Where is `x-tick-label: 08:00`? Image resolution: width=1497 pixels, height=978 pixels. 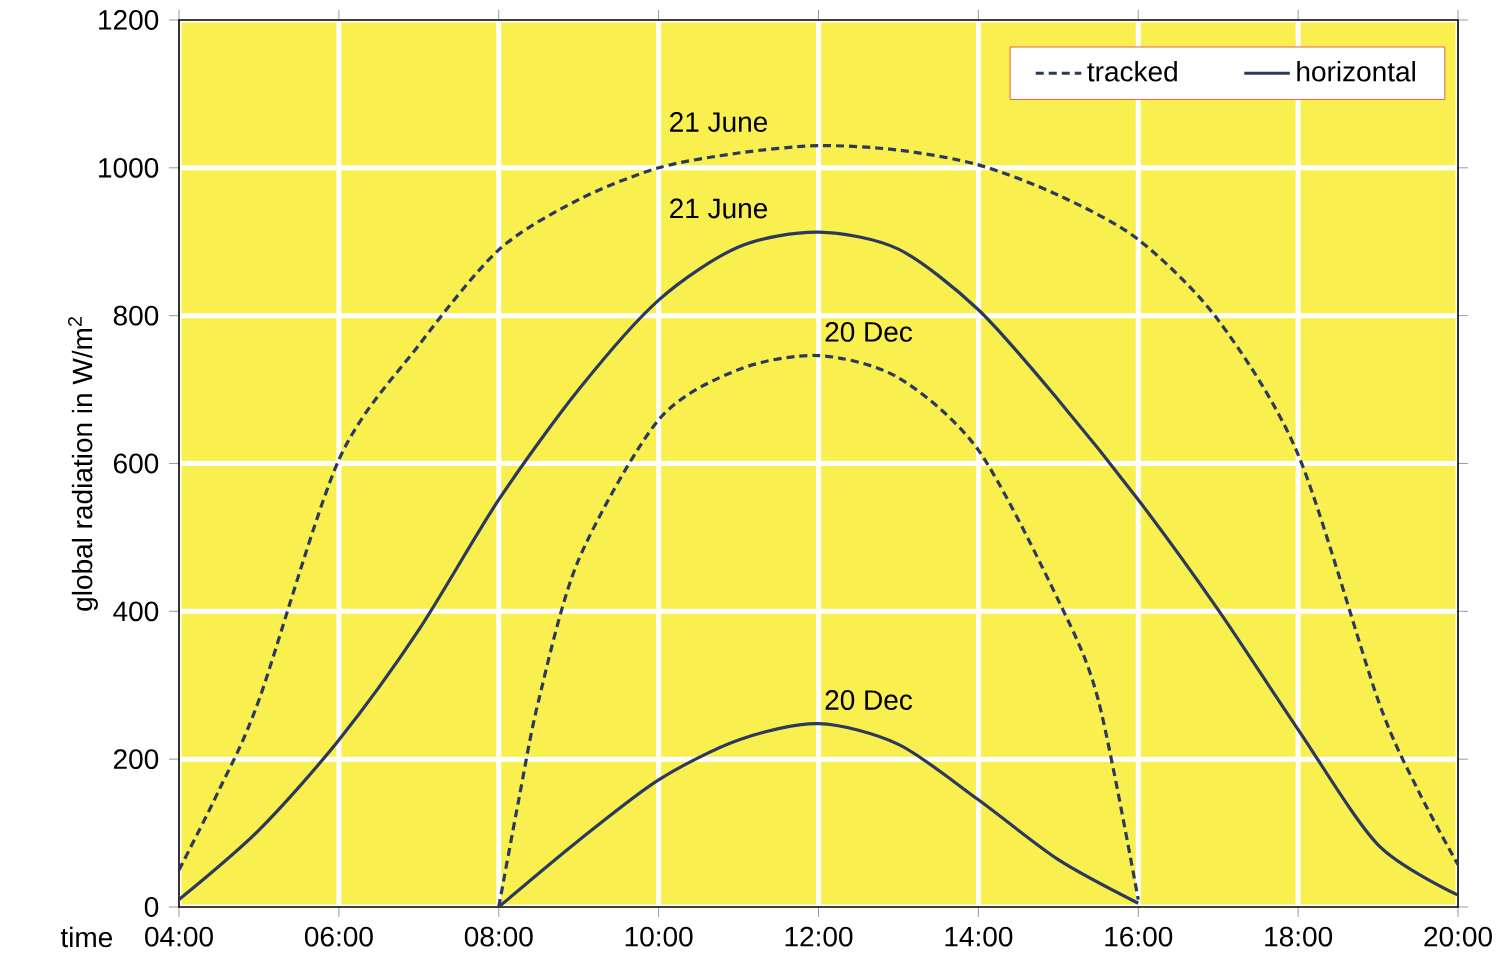 x-tick-label: 08:00 is located at coordinates (498, 936).